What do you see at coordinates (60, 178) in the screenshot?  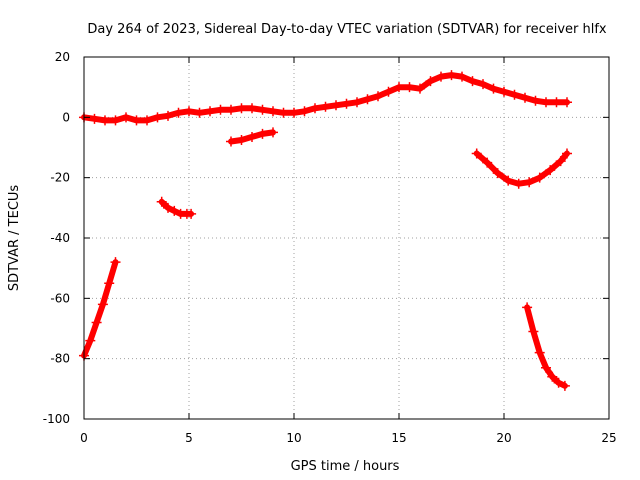 I see `y-tick-label: -20` at bounding box center [60, 178].